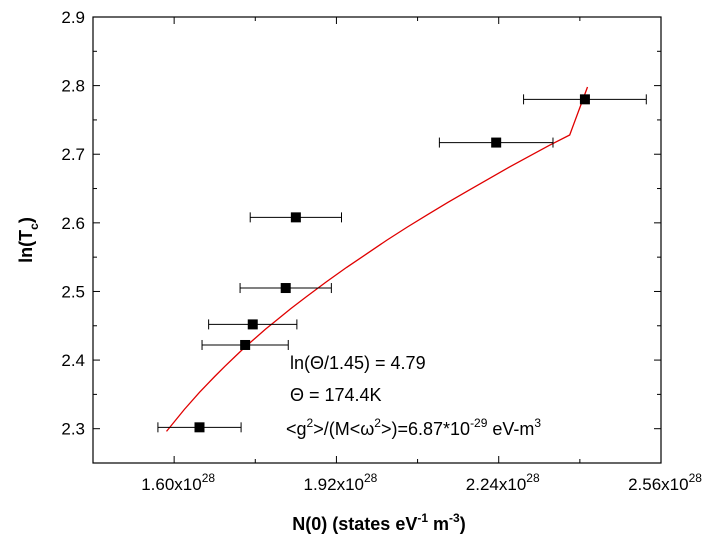 This screenshot has width=709, height=544. Describe the element at coordinates (413, 427) in the screenshot. I see `annotation-line-3: <g2>/(M<ω2>)=6.87*10-29 eV-m3` at that location.